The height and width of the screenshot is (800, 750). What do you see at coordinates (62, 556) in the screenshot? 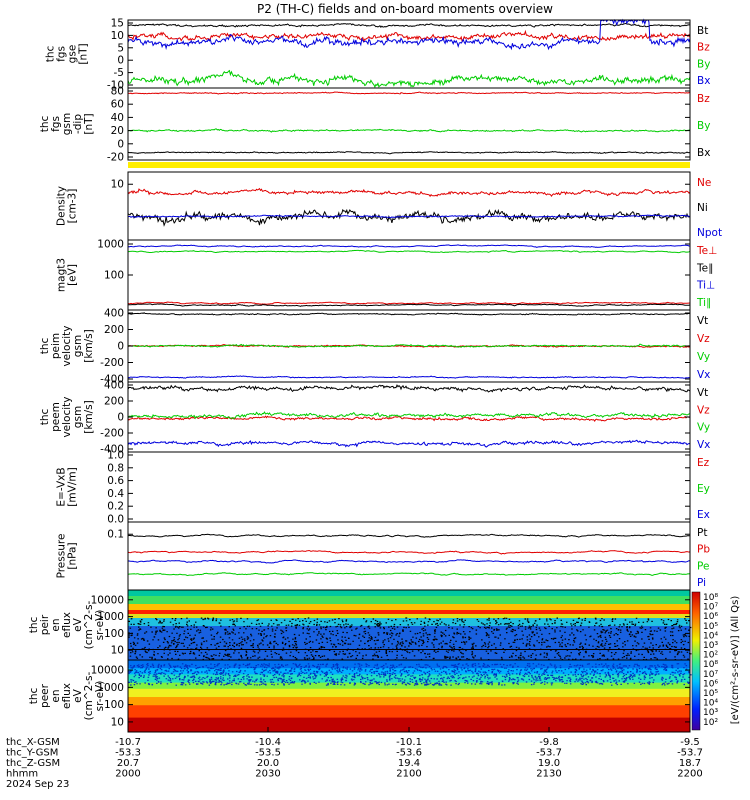
I see `ylabel-pressure: Pressure` at bounding box center [62, 556].